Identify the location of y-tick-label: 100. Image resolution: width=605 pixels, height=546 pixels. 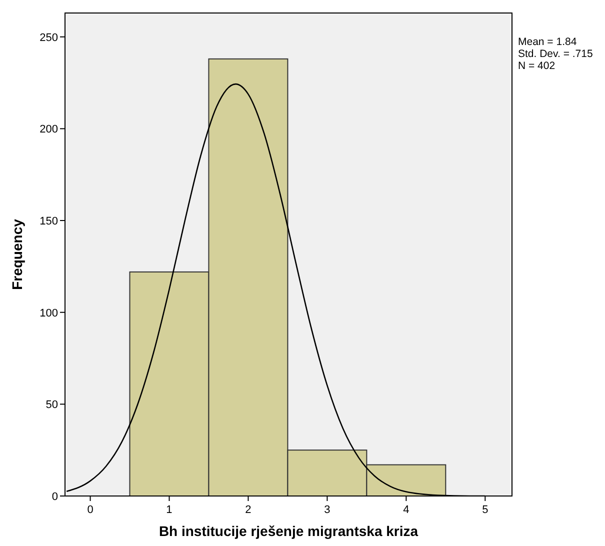
(49, 313).